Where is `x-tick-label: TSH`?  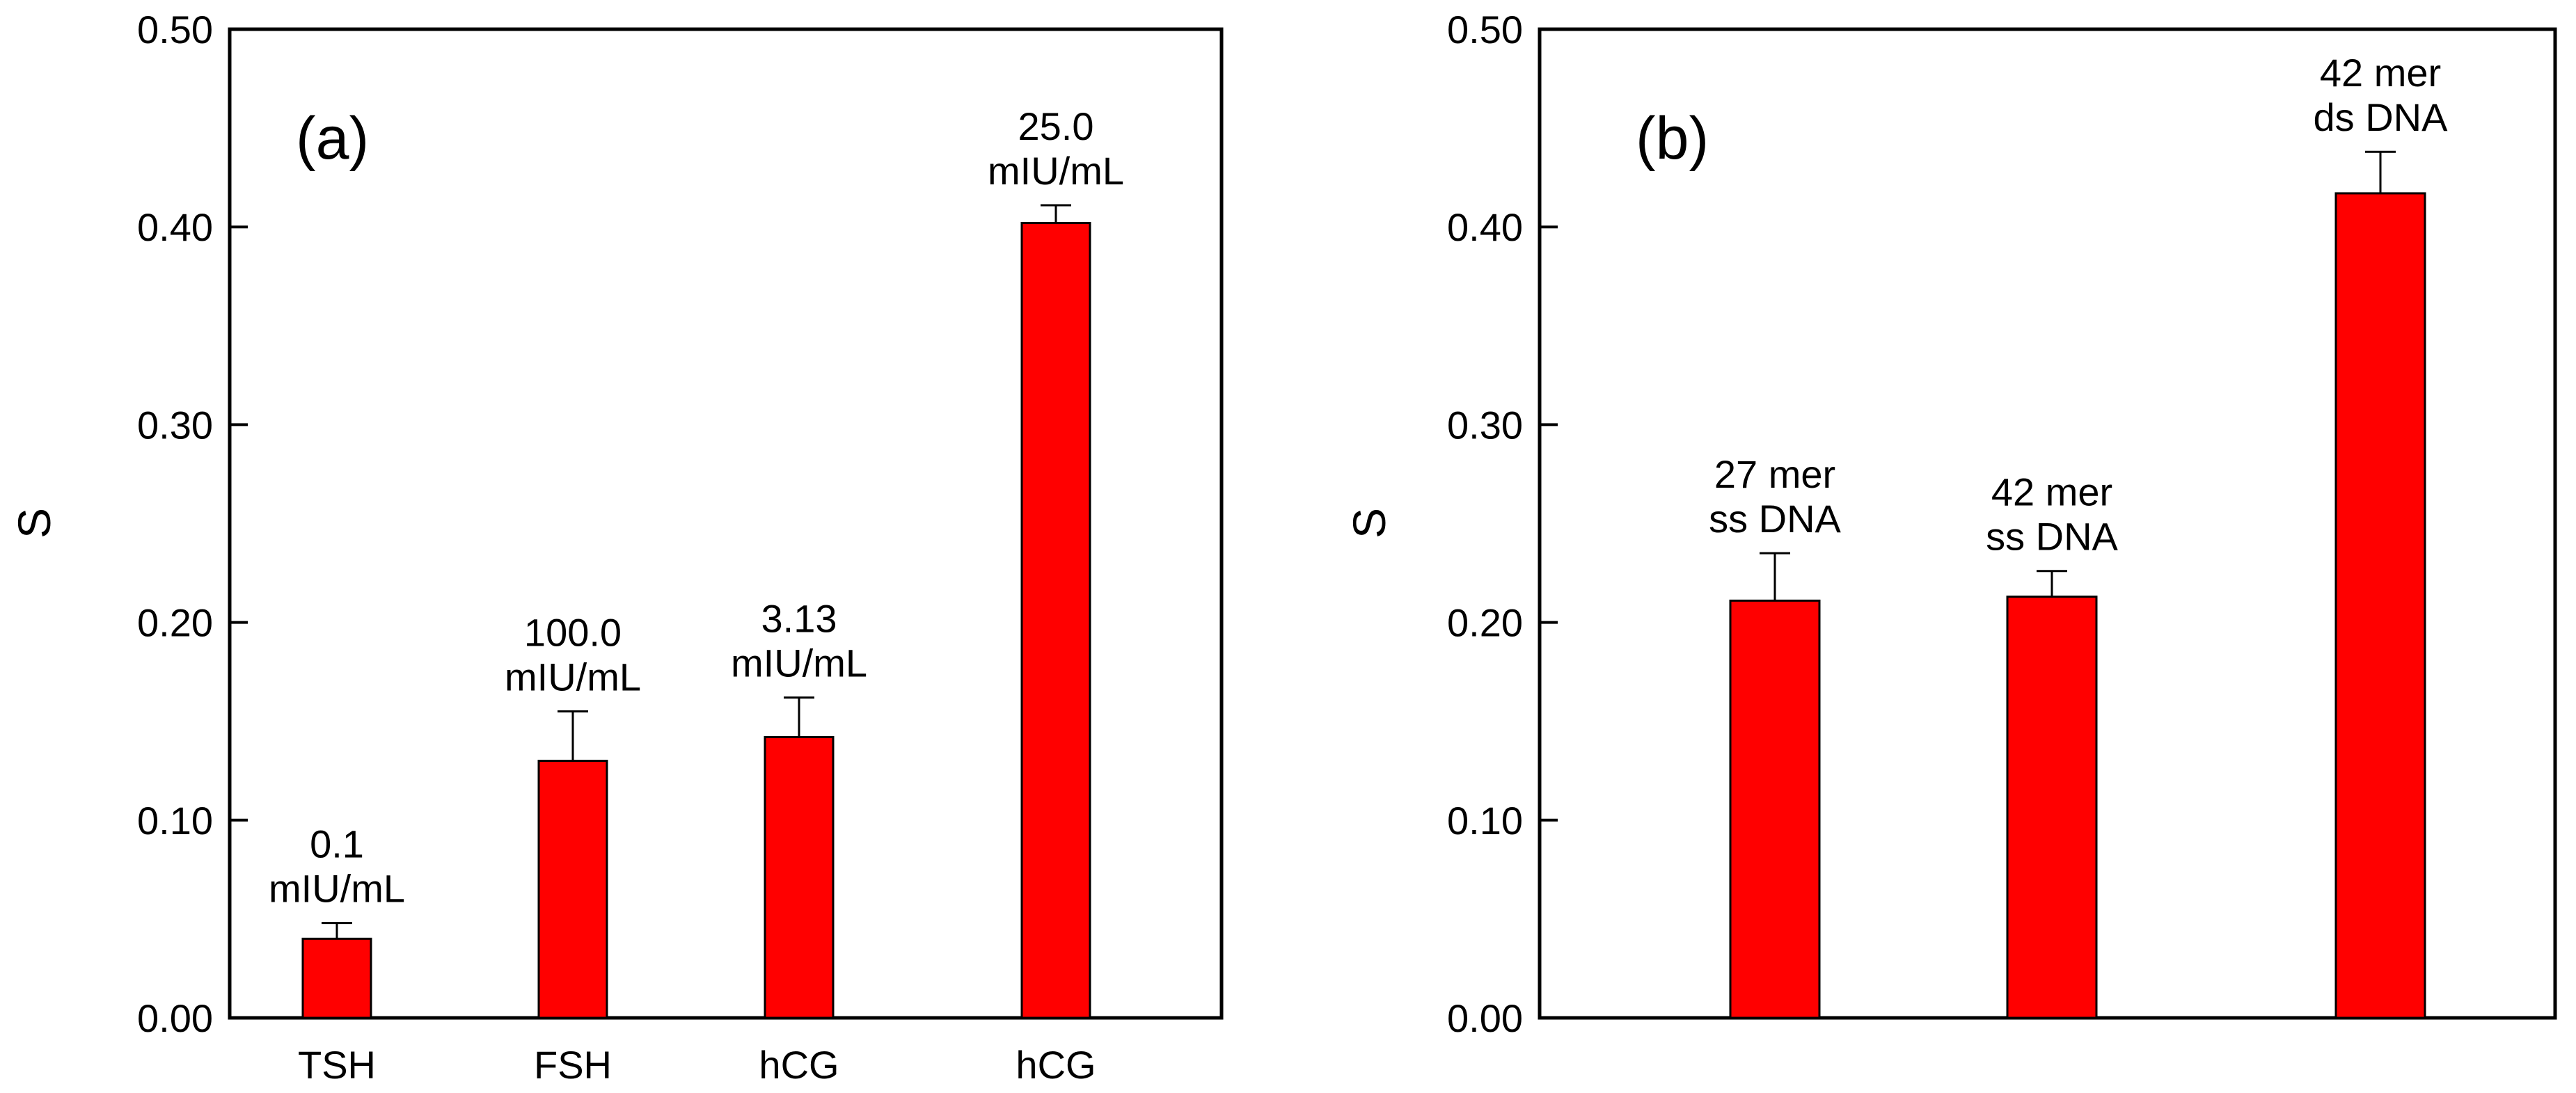 x-tick-label: TSH is located at coordinates (337, 1065).